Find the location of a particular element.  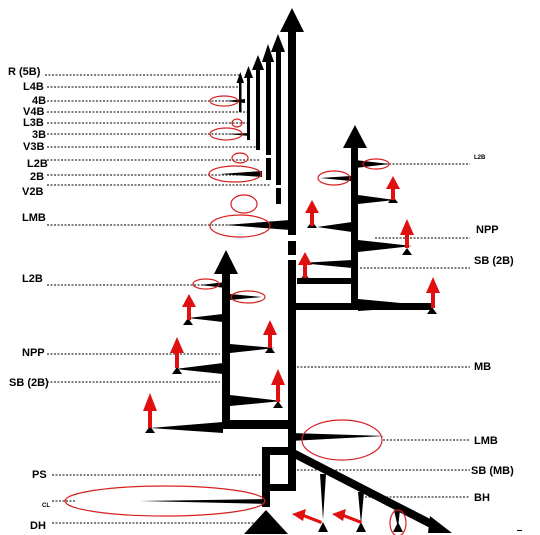

ellipse-2b is located at coordinates (235, 174).